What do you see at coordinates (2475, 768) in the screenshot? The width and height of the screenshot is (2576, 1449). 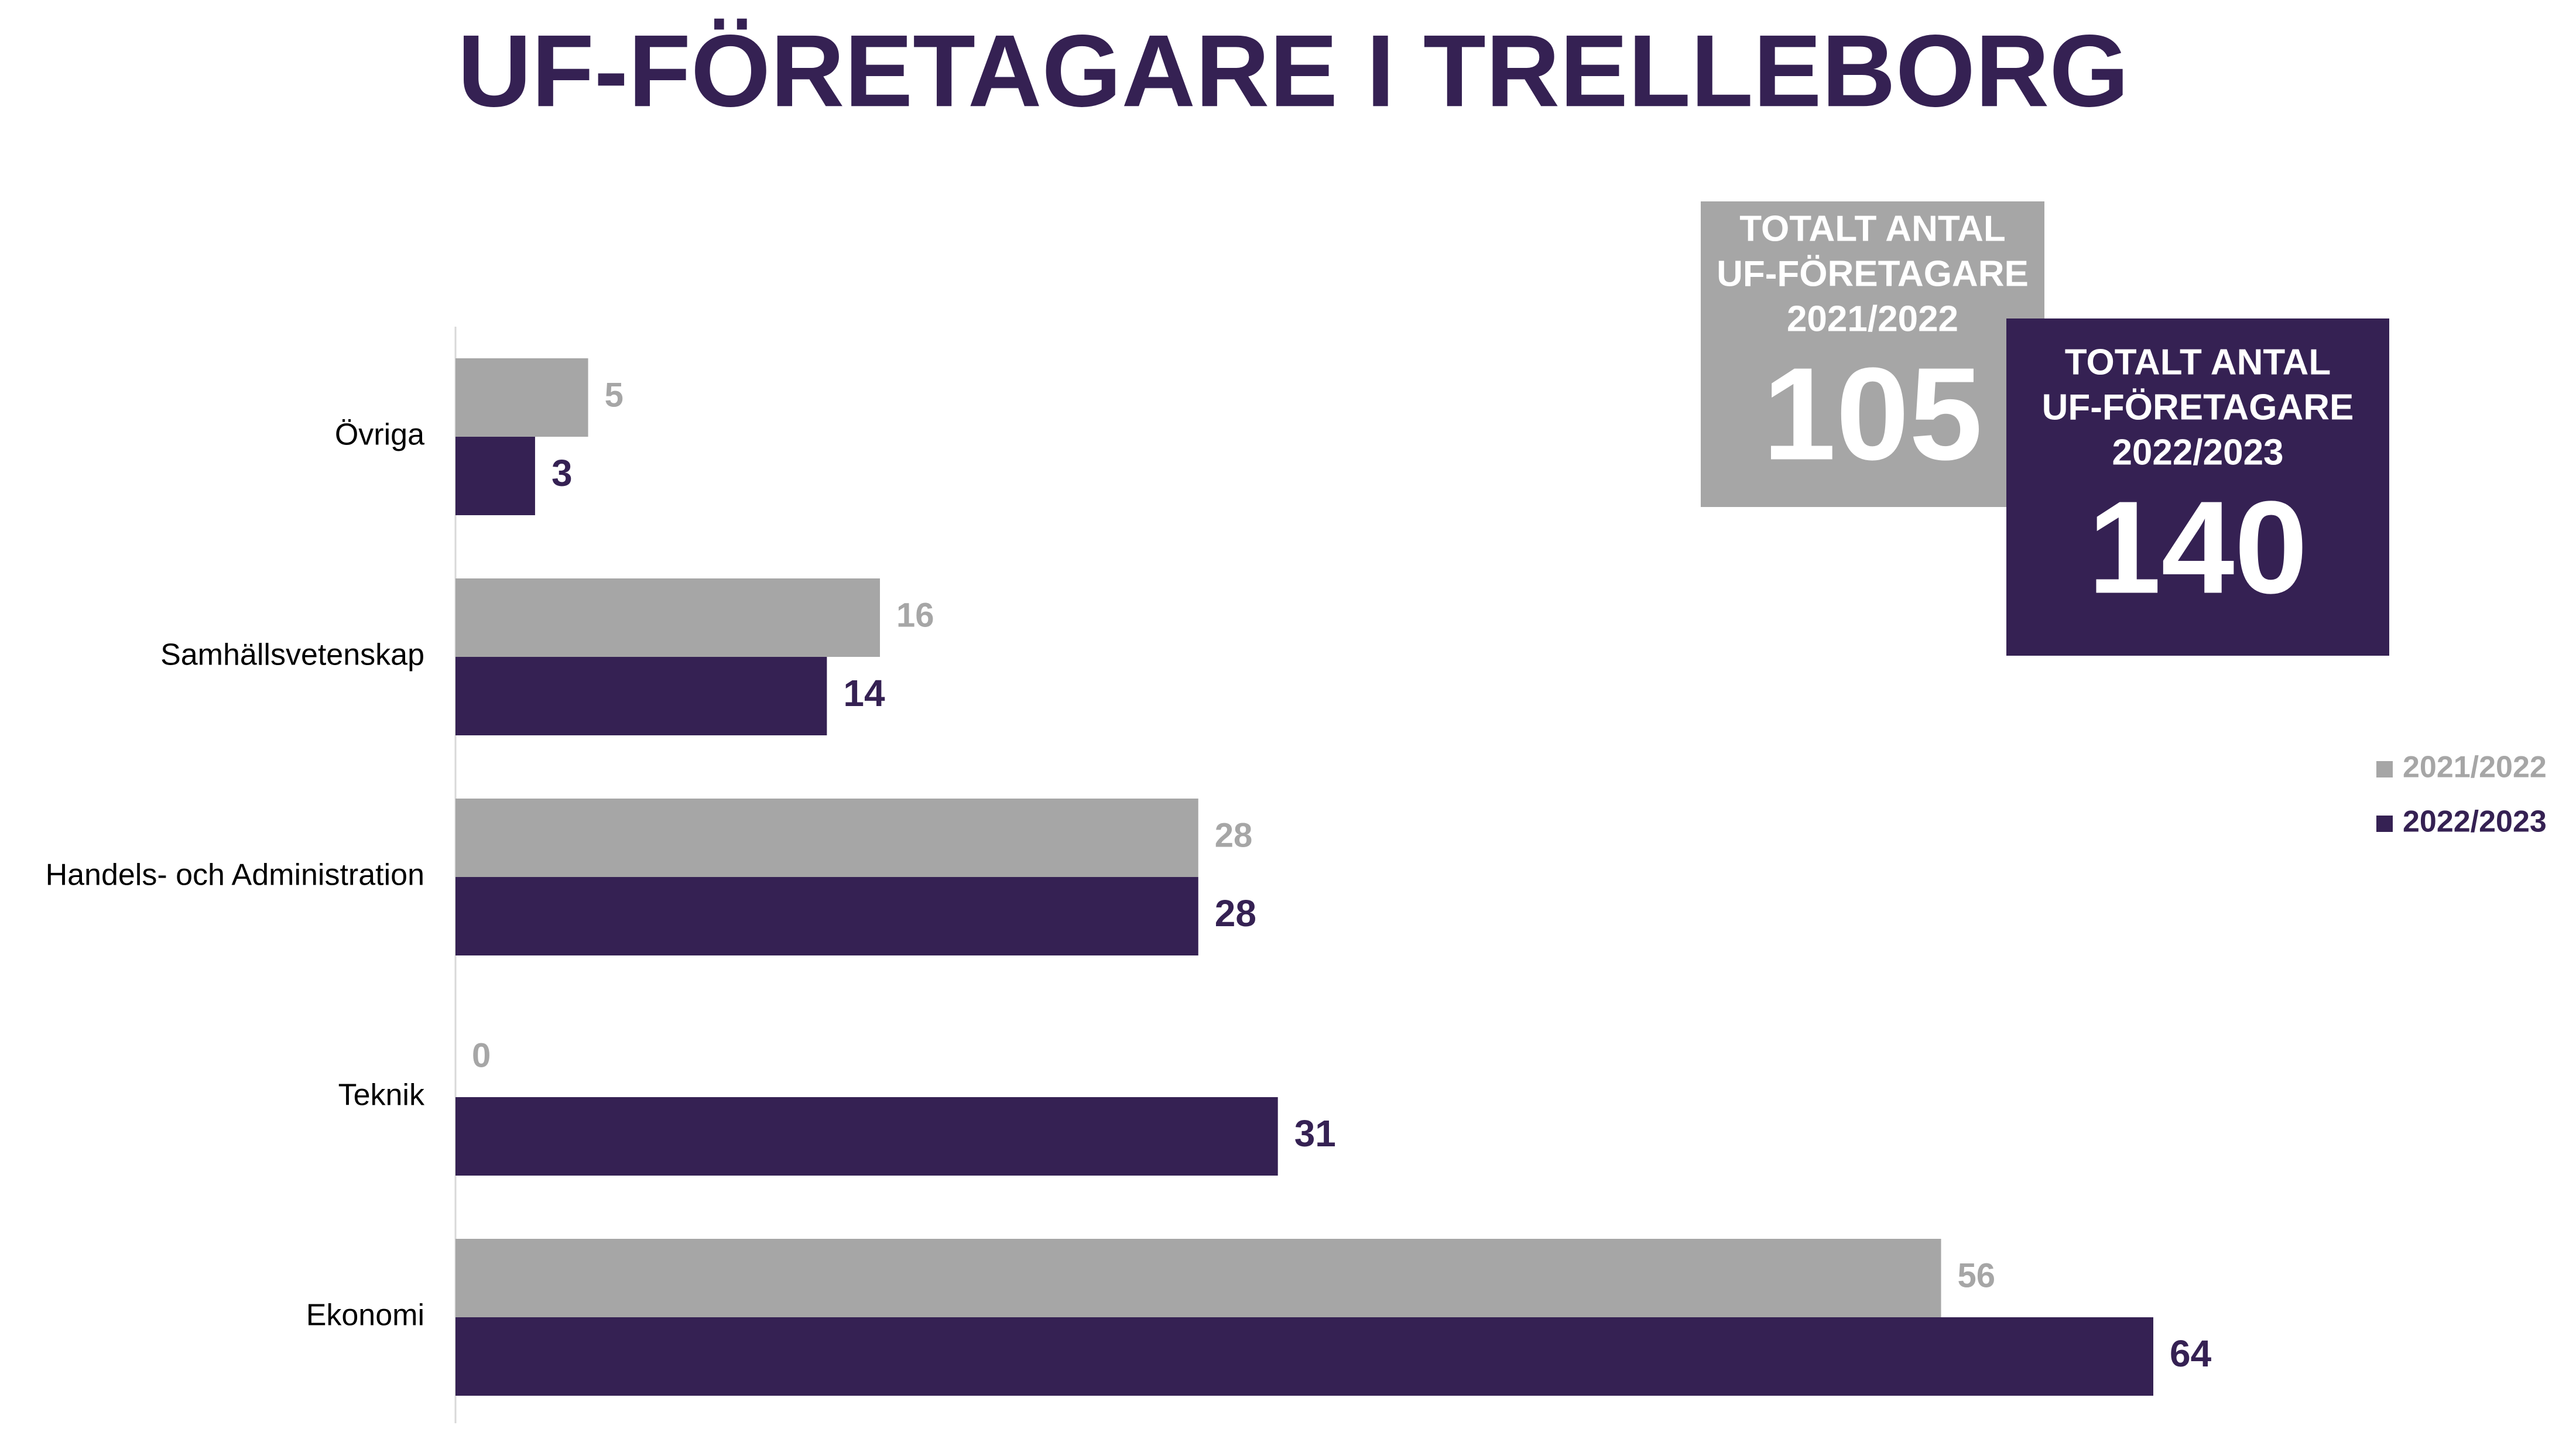 I see `legend-label: 2021/2022` at bounding box center [2475, 768].